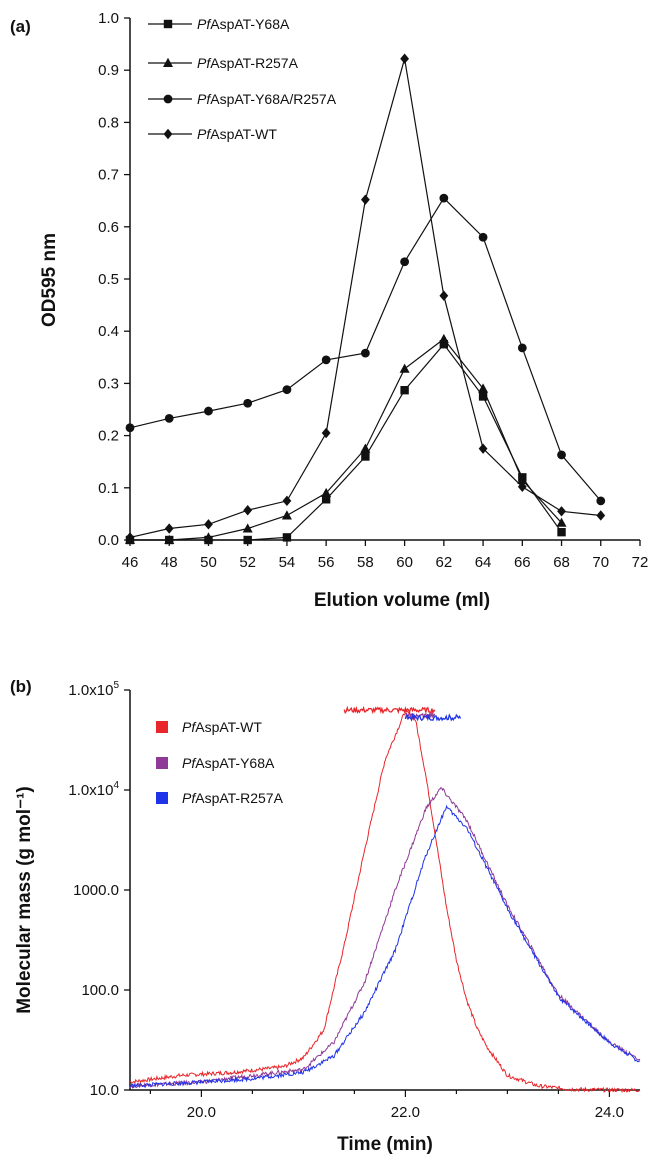 The image size is (651, 1162). Describe the element at coordinates (640, 562) in the screenshot. I see `panel-a-x-tick-label: 72` at that location.